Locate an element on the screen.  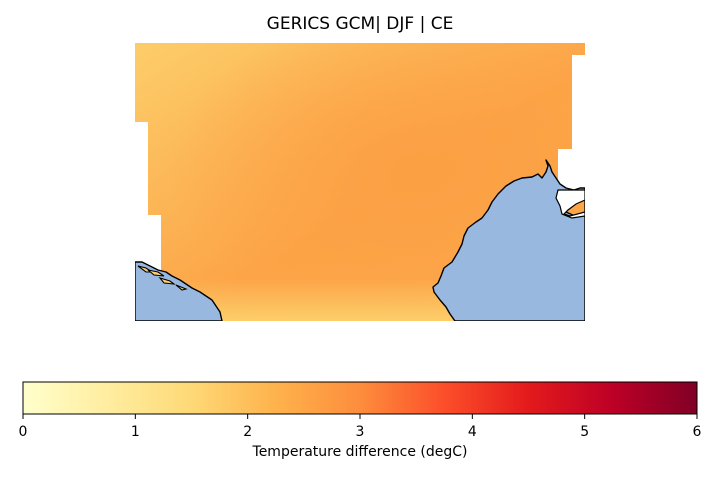
colorbar-tick-label: 4 is located at coordinates (472, 432).